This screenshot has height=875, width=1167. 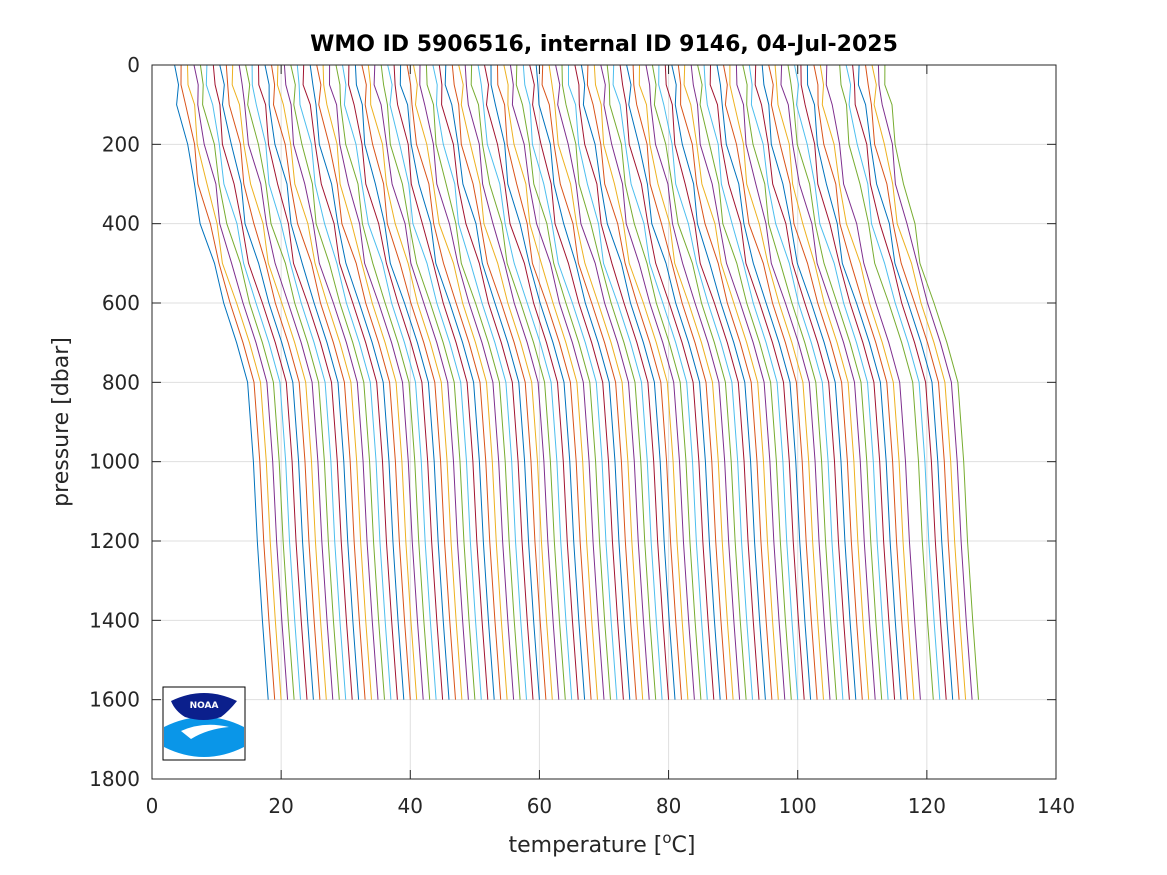 What do you see at coordinates (114, 700) in the screenshot?
I see `y-tick-label: 1600` at bounding box center [114, 700].